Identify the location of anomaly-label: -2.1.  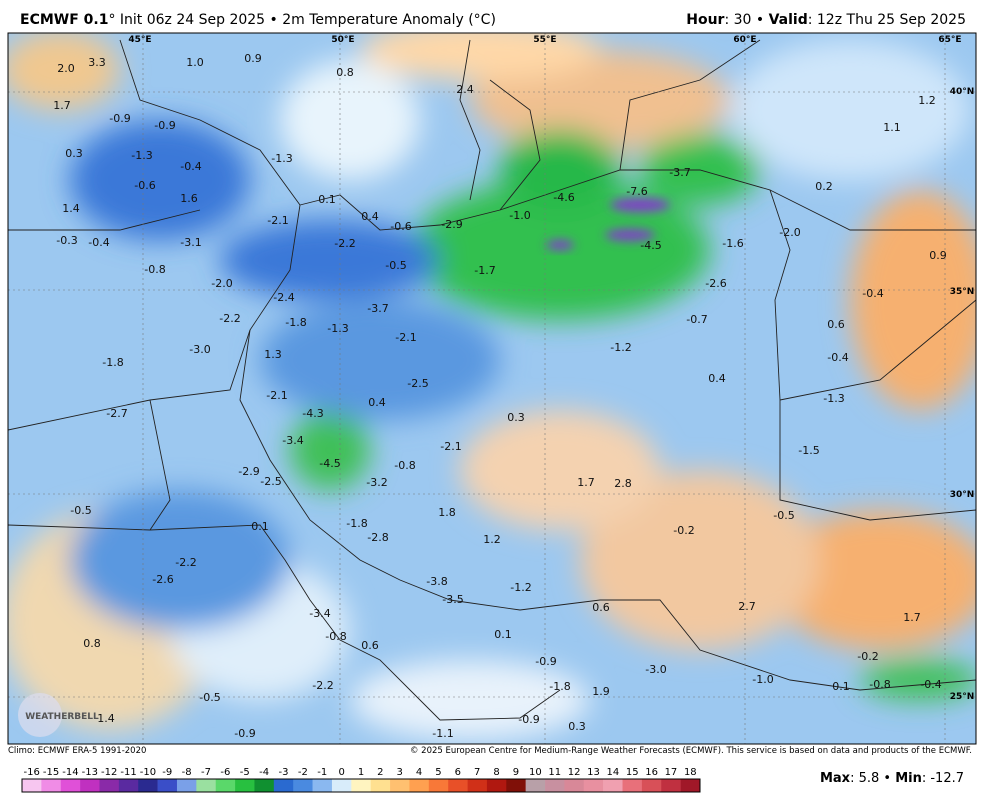
(450, 446).